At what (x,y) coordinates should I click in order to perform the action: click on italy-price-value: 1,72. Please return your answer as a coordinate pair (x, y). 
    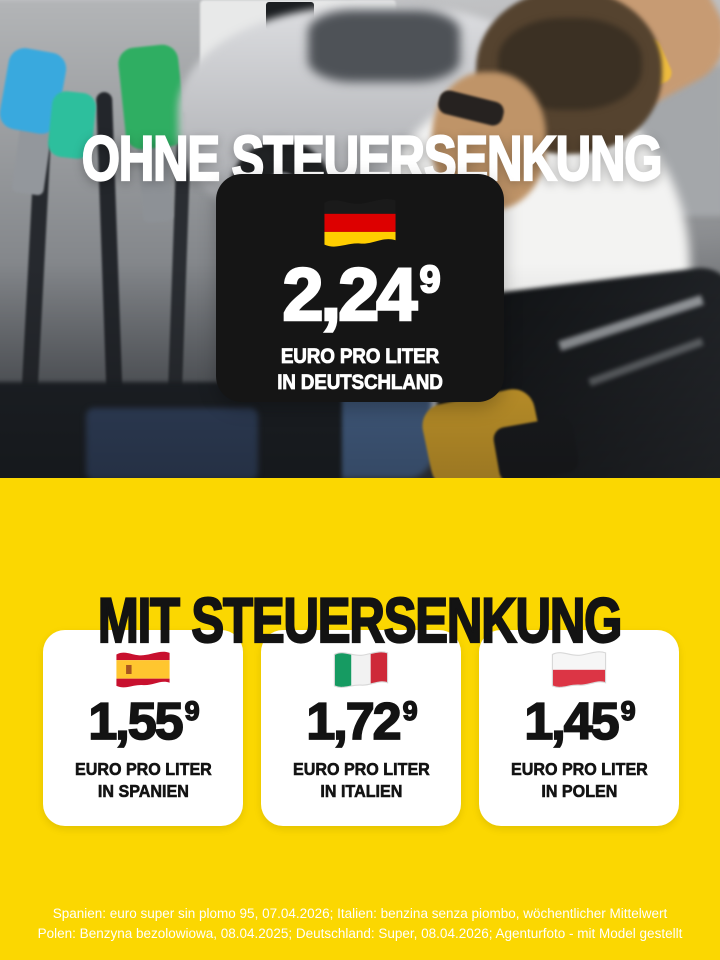
    Looking at the image, I should click on (353, 722).